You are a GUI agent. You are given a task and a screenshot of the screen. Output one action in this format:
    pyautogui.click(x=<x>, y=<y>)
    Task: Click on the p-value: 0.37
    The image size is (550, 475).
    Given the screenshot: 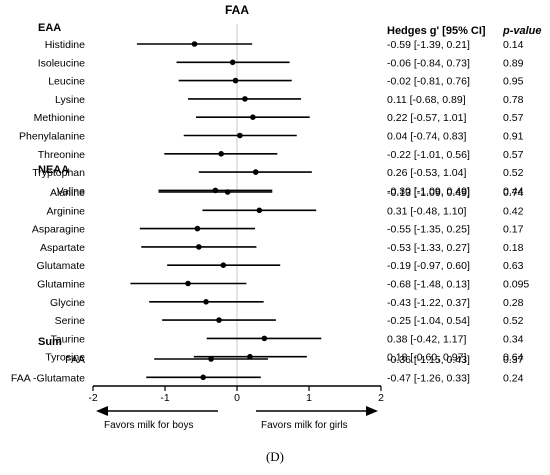 What is the action you would take?
    pyautogui.click(x=513, y=360)
    